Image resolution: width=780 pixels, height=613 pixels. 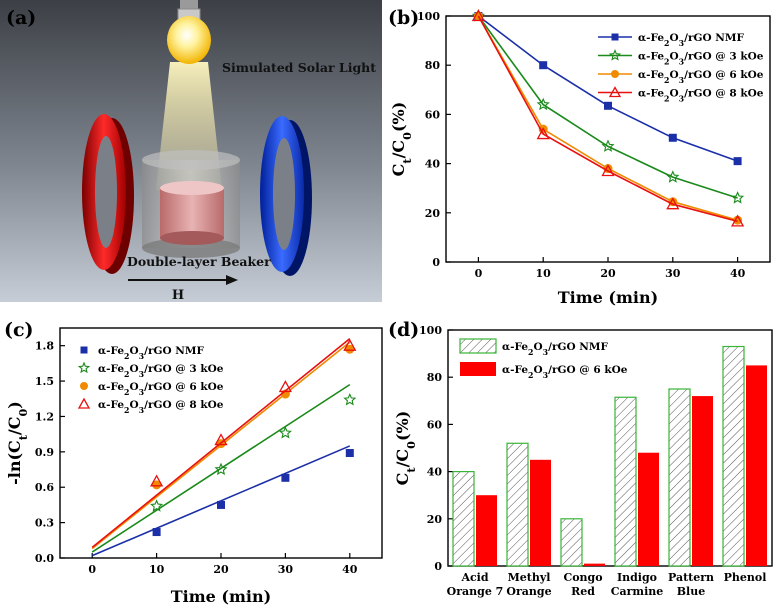 I want to click on legend-label: α-Fe2O3/rGO @ 6 kOe, so click(x=565, y=372).